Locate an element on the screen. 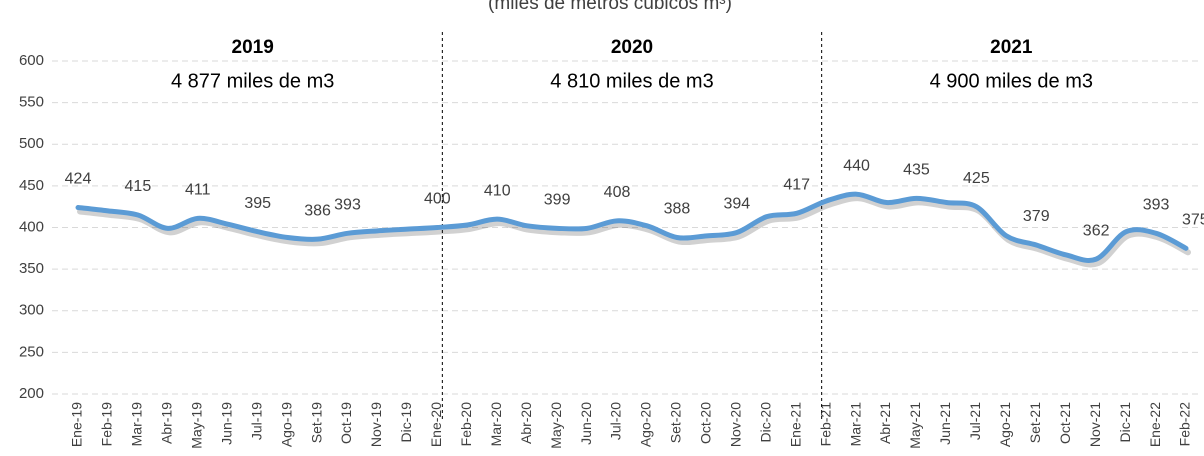 Image resolution: width=1204 pixels, height=456 pixels. x-tick-label: Oct-21 is located at coordinates (1065, 423).